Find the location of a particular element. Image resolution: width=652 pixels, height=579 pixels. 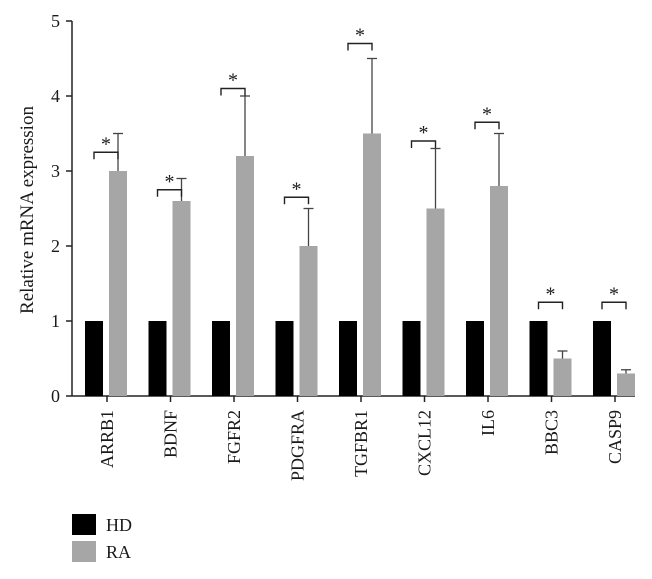

bar-hd-bdnf is located at coordinates (157, 358).